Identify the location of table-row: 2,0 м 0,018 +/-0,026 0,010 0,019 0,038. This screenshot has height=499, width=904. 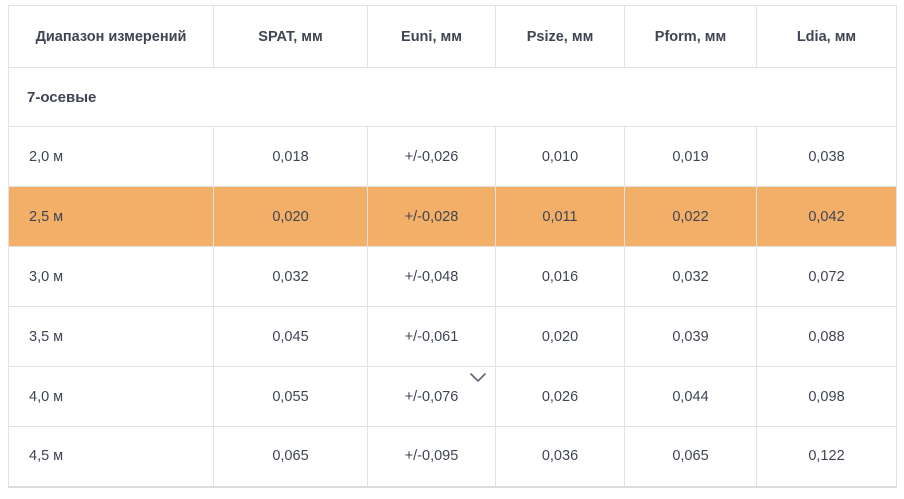
(452, 156).